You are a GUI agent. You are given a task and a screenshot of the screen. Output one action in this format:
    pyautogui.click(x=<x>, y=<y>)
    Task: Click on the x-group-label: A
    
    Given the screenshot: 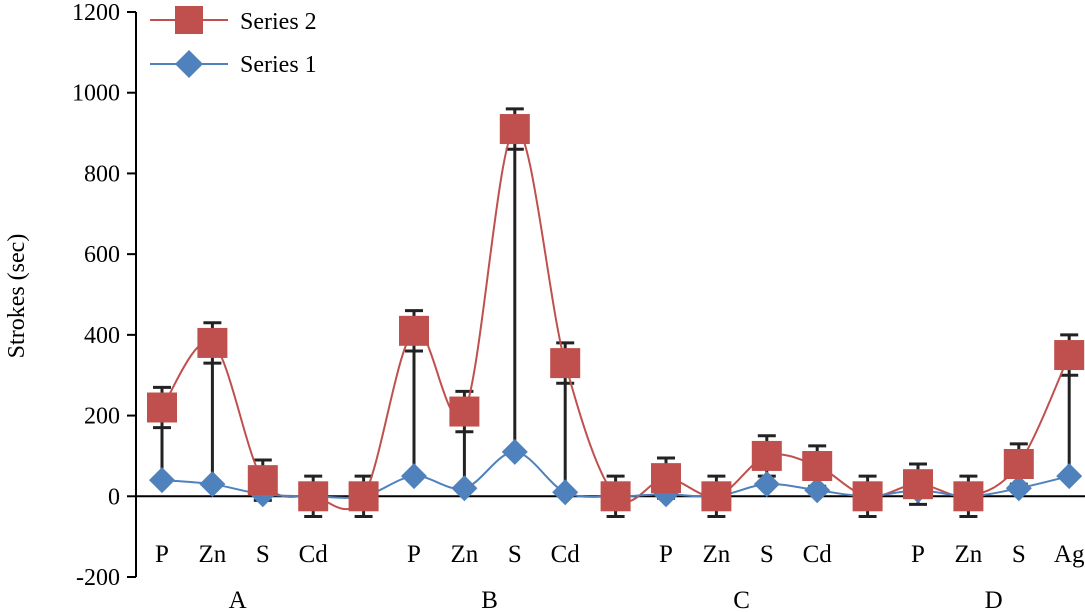 What is the action you would take?
    pyautogui.click(x=238, y=599)
    